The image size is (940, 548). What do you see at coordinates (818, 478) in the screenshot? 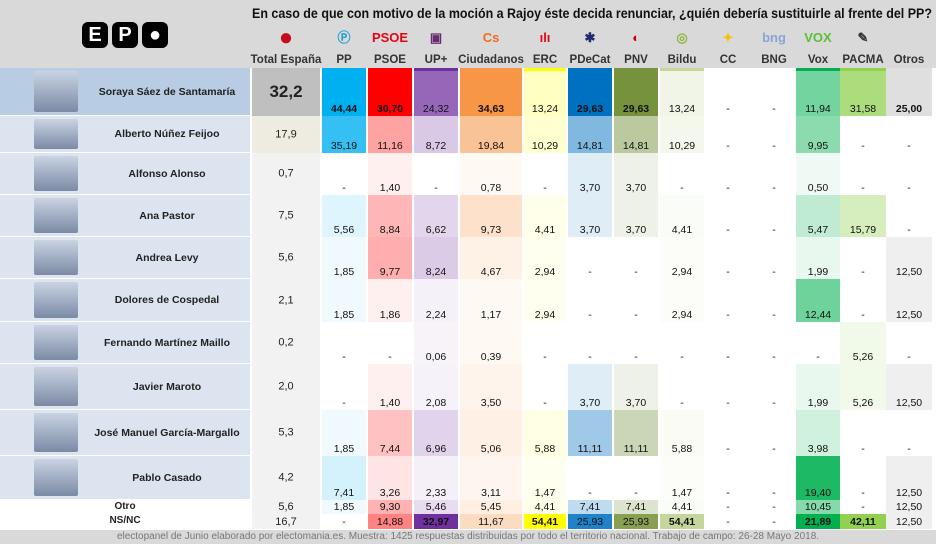
I see `value-cell-vox: 19,40` at bounding box center [818, 478].